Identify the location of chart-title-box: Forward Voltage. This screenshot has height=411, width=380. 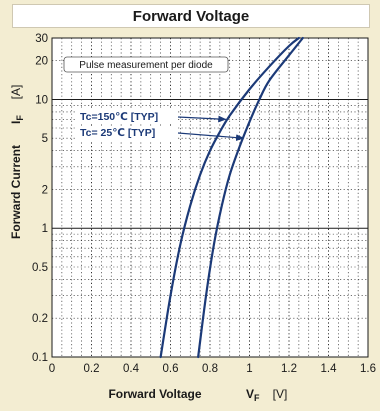
(191, 16).